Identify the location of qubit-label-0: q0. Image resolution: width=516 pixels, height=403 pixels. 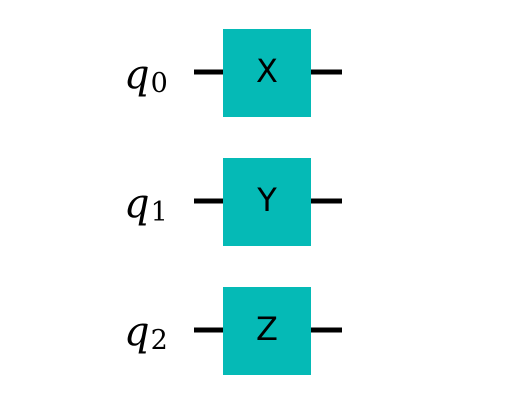
(146, 75).